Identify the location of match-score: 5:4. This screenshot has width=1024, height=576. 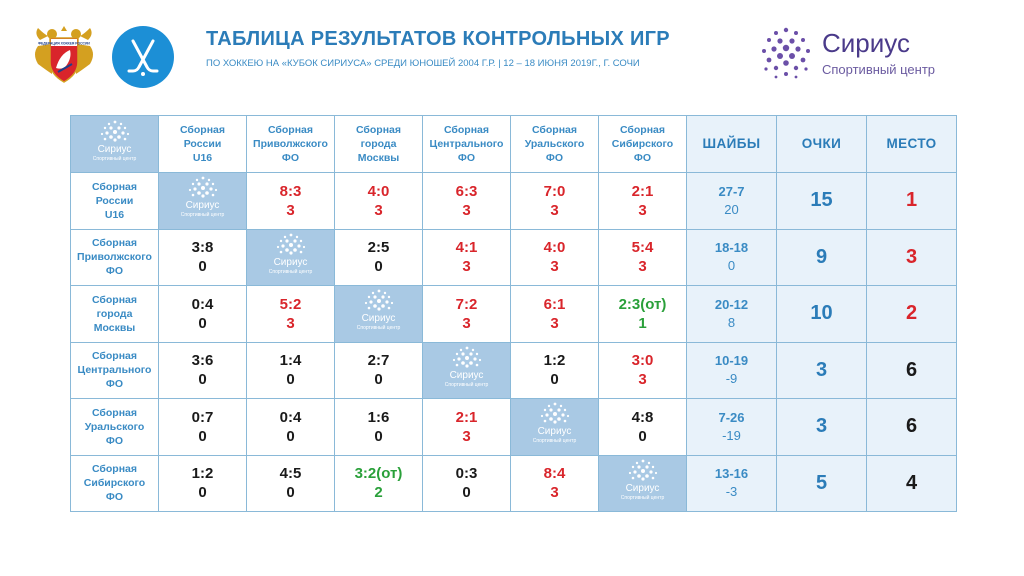
(642, 248).